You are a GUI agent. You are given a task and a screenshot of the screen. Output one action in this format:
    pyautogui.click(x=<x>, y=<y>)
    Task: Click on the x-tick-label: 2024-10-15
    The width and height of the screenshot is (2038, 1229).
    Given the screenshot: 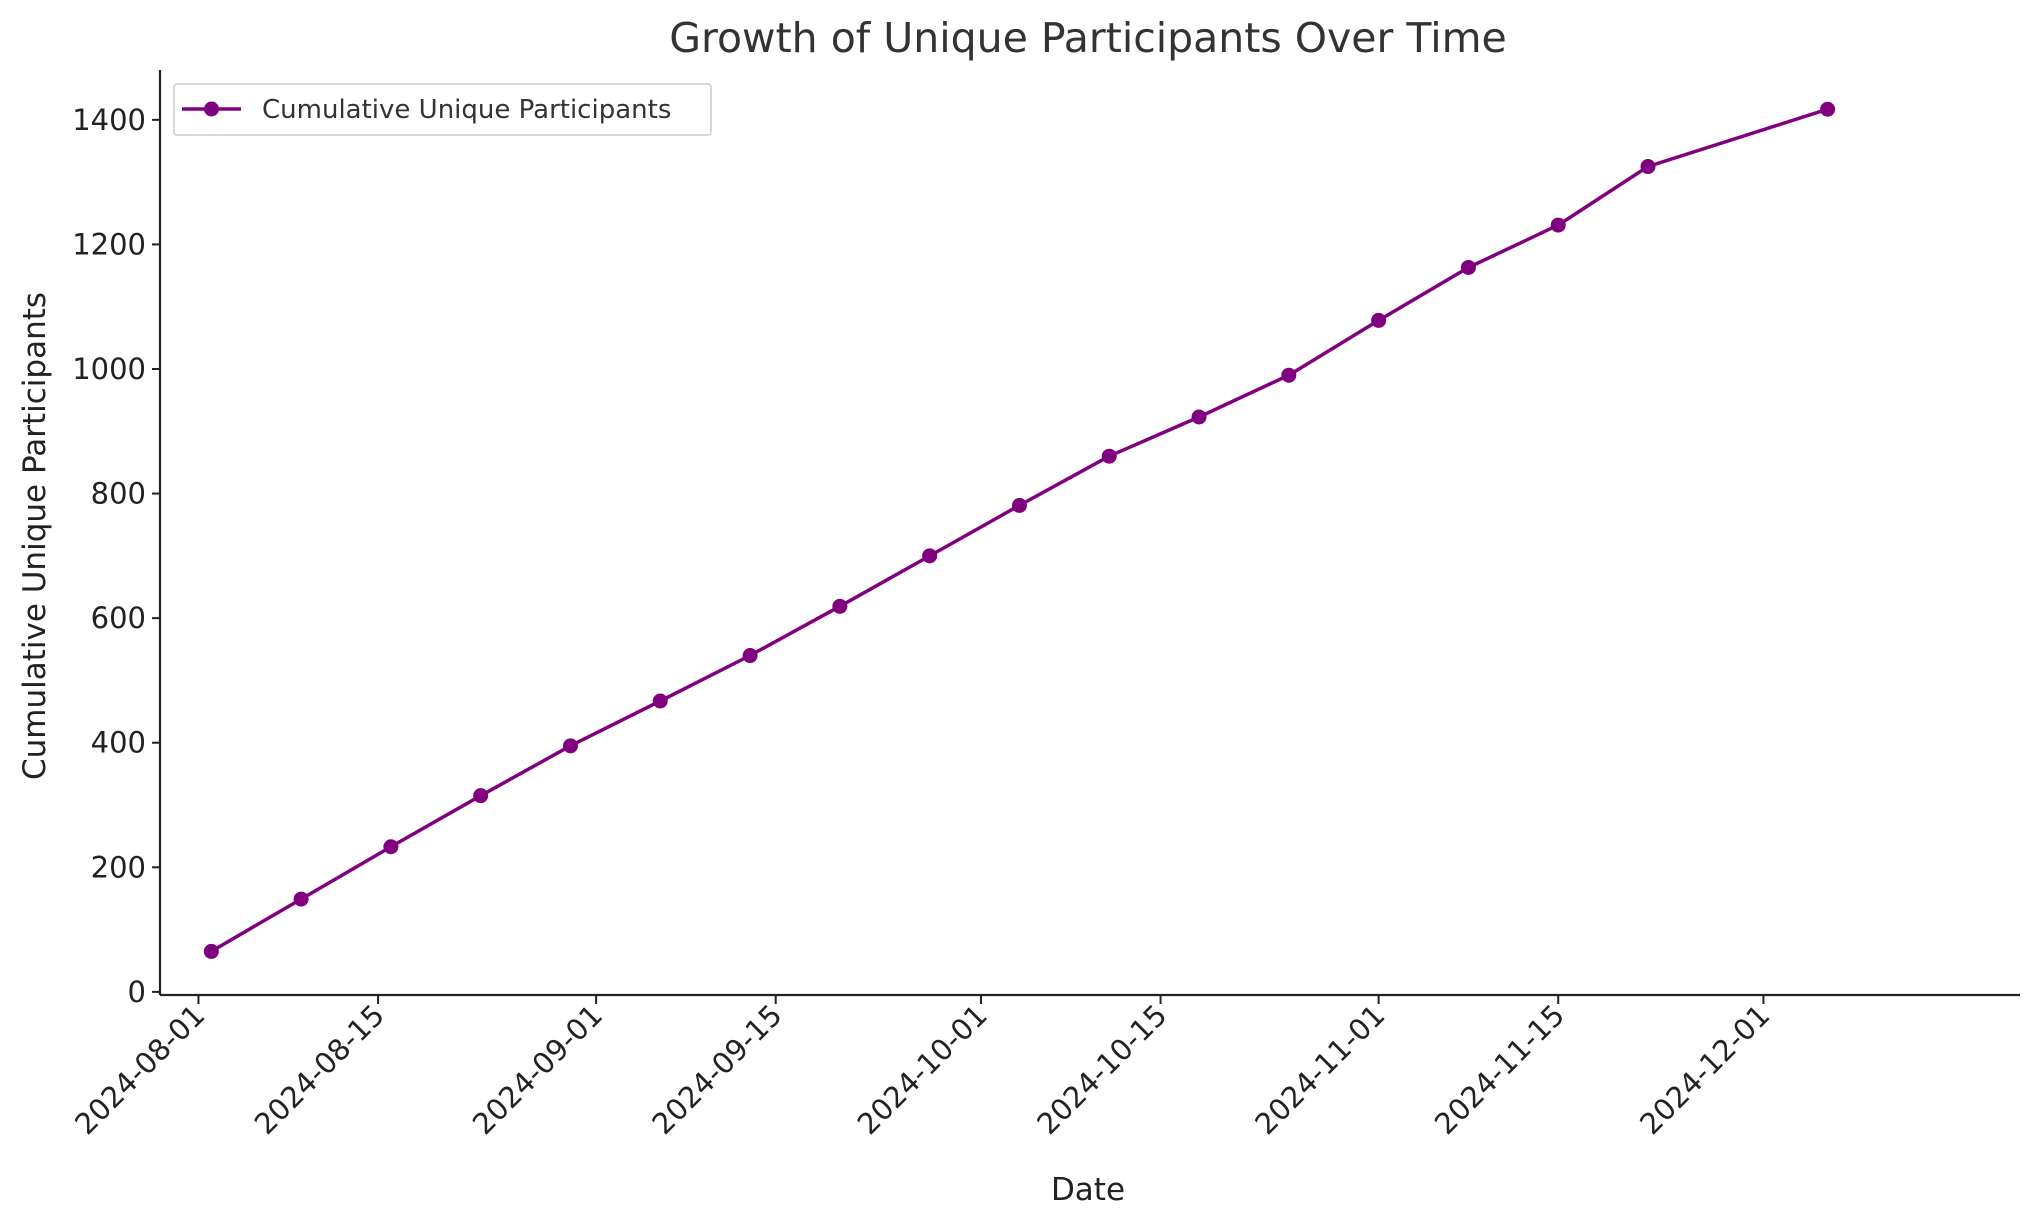 What is the action you would take?
    pyautogui.click(x=1101, y=1069)
    